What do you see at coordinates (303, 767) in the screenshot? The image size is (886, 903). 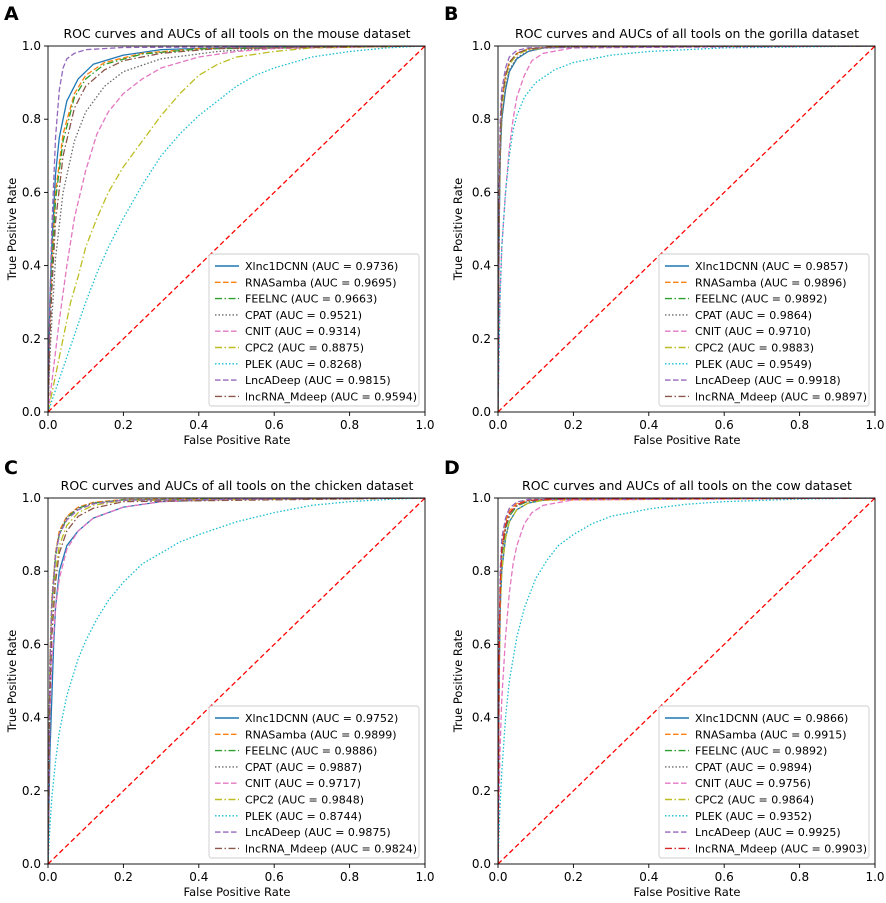 I see `legend-entry: CPAT (AUC = 0.9887)` at bounding box center [303, 767].